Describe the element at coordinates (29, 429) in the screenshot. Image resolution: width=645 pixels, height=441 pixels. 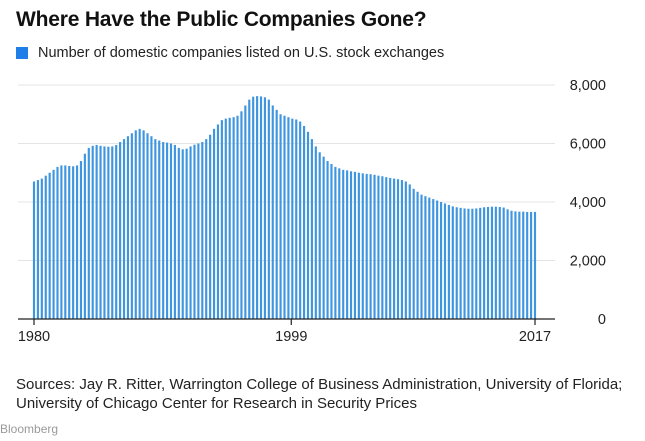
I see `brand-label: Bloomberg` at that location.